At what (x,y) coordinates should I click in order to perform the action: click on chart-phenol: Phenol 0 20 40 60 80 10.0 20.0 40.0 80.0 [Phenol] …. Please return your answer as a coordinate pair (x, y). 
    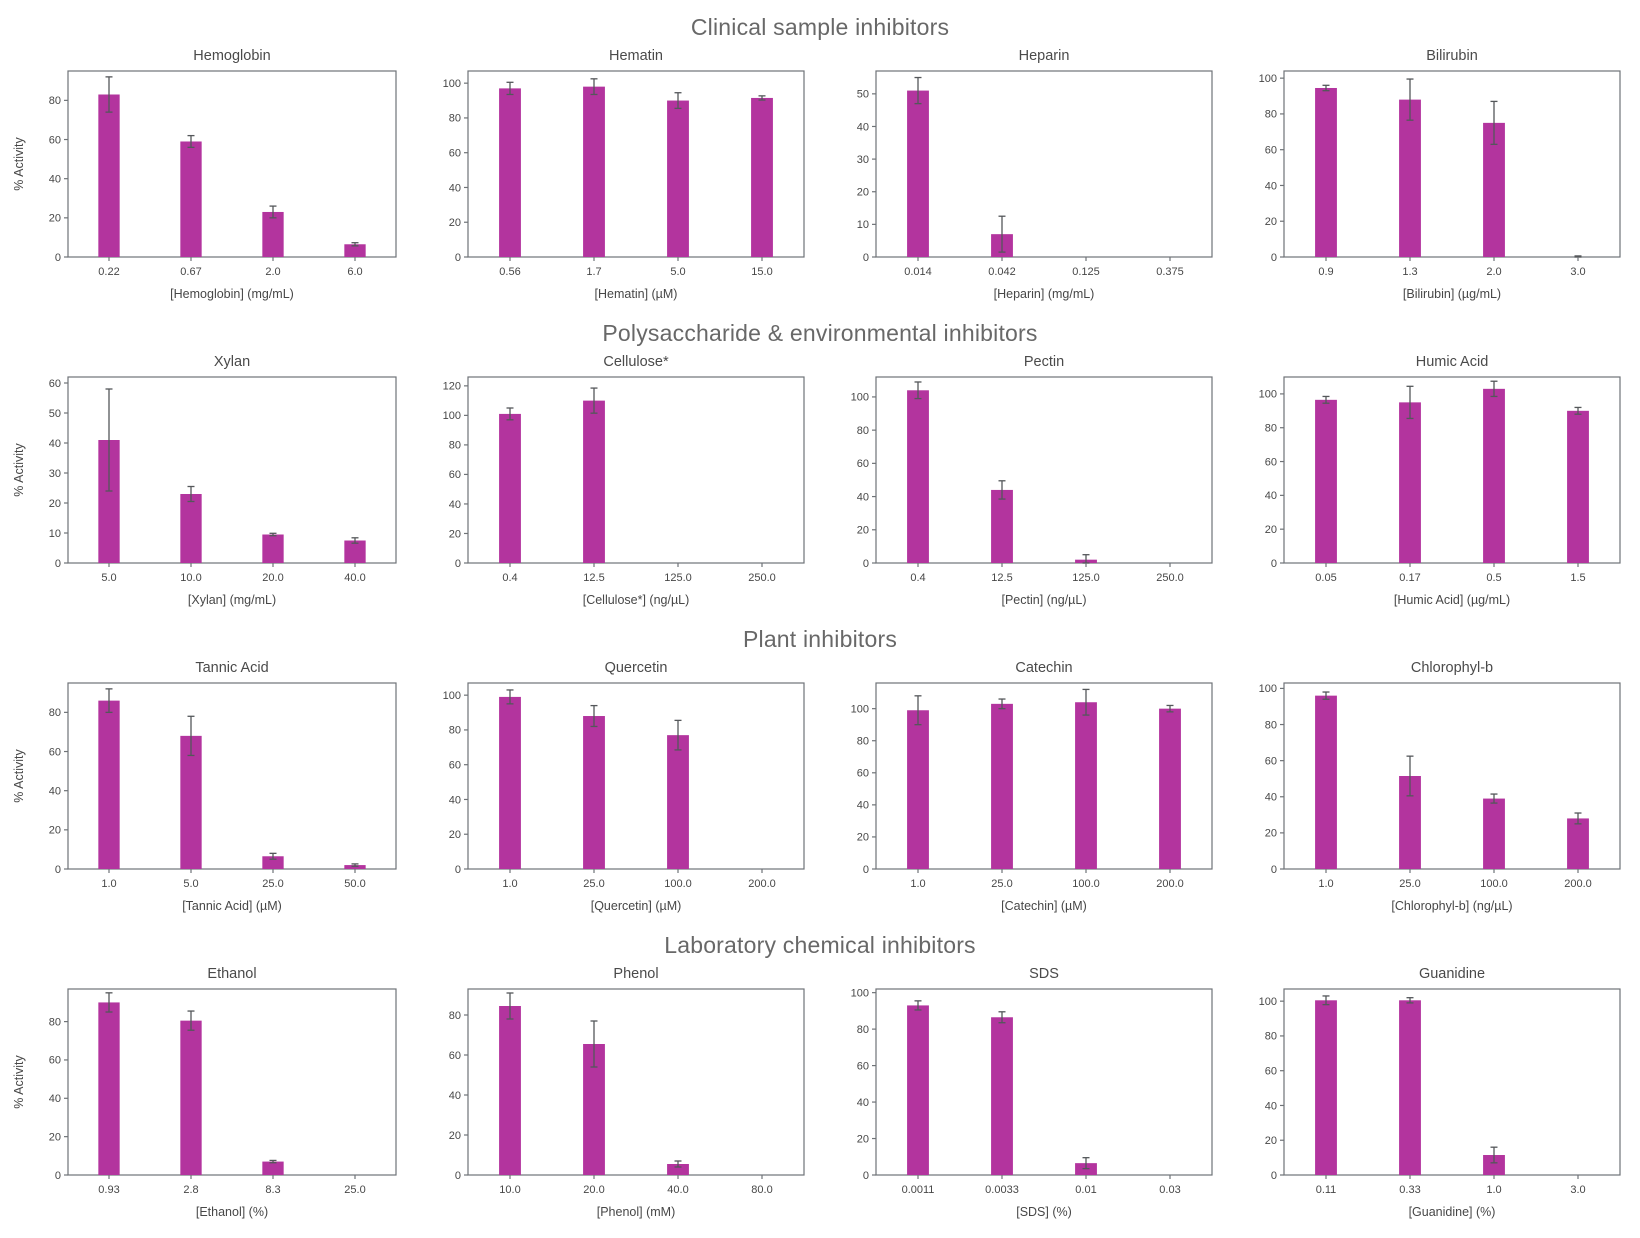
    Looking at the image, I should click on (627, 1092).